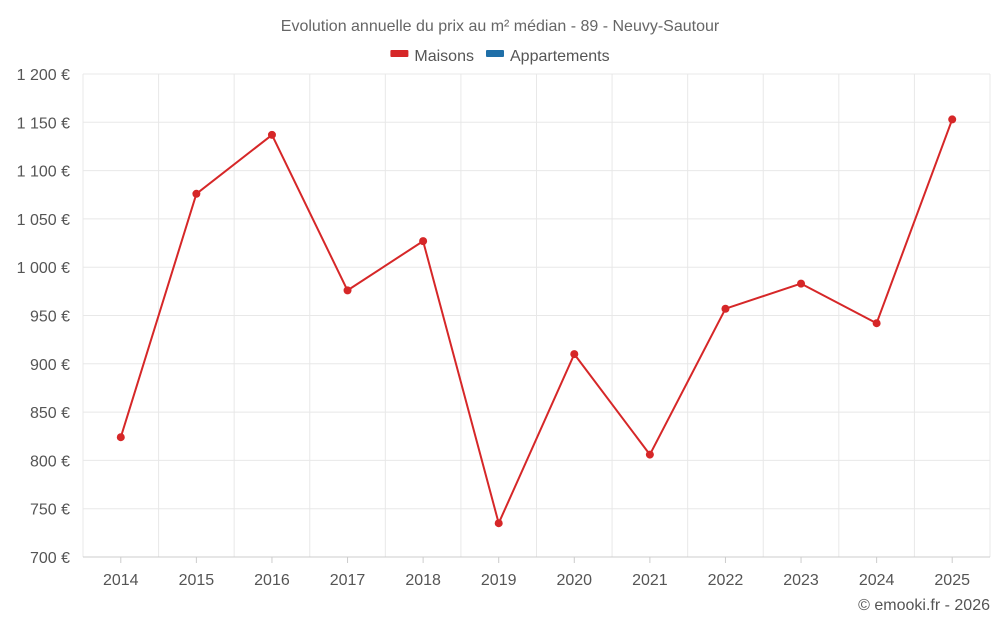  I want to click on x-tick-label: 2018, so click(423, 580).